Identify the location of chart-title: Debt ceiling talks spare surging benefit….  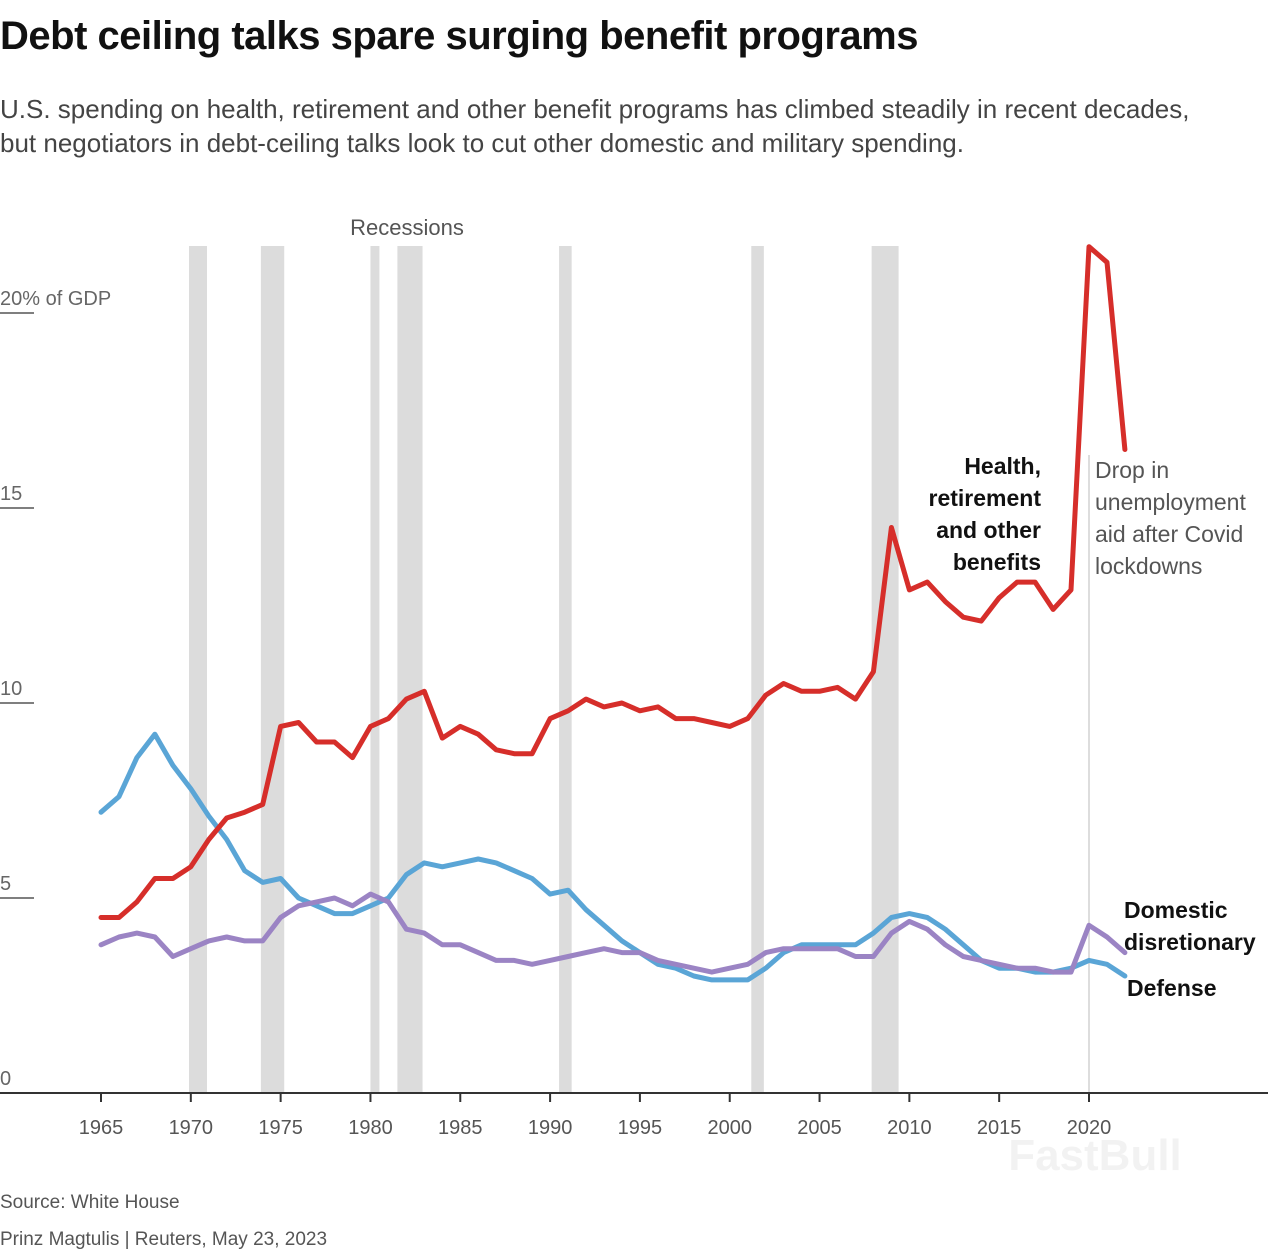
(459, 36).